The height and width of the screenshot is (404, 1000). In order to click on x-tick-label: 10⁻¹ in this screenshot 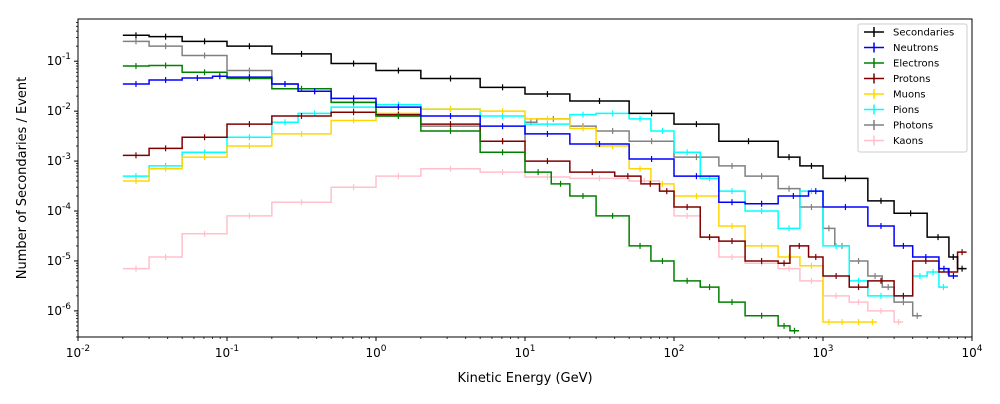, I will do `click(227, 352)`.